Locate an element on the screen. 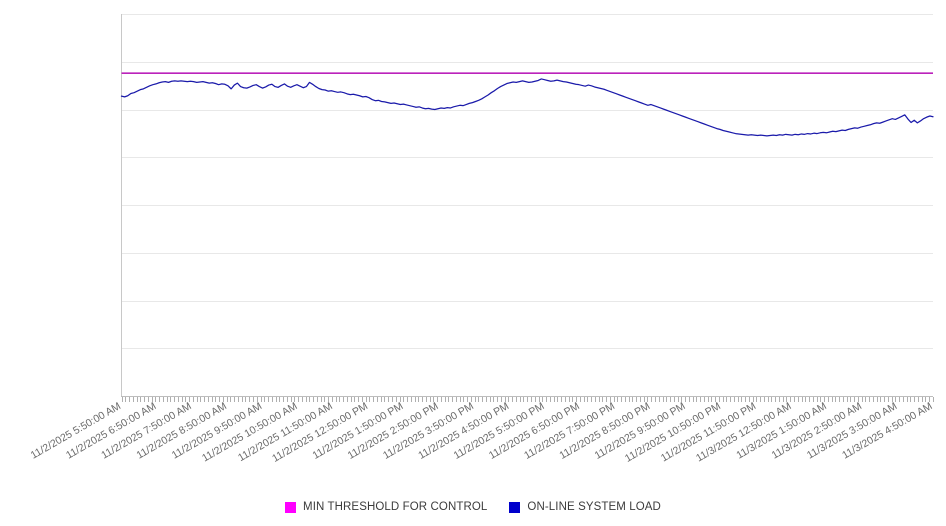 Image resolution: width=946 pixels, height=526 pixels. legend-swatch-min-threshold-for-control is located at coordinates (291, 507).